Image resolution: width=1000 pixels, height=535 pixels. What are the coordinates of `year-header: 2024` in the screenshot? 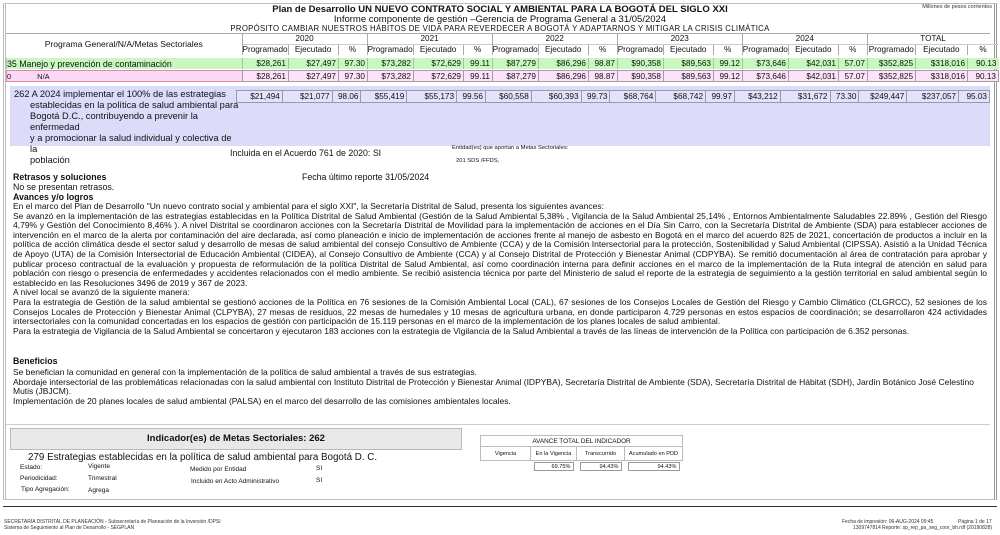 It's located at (804, 38).